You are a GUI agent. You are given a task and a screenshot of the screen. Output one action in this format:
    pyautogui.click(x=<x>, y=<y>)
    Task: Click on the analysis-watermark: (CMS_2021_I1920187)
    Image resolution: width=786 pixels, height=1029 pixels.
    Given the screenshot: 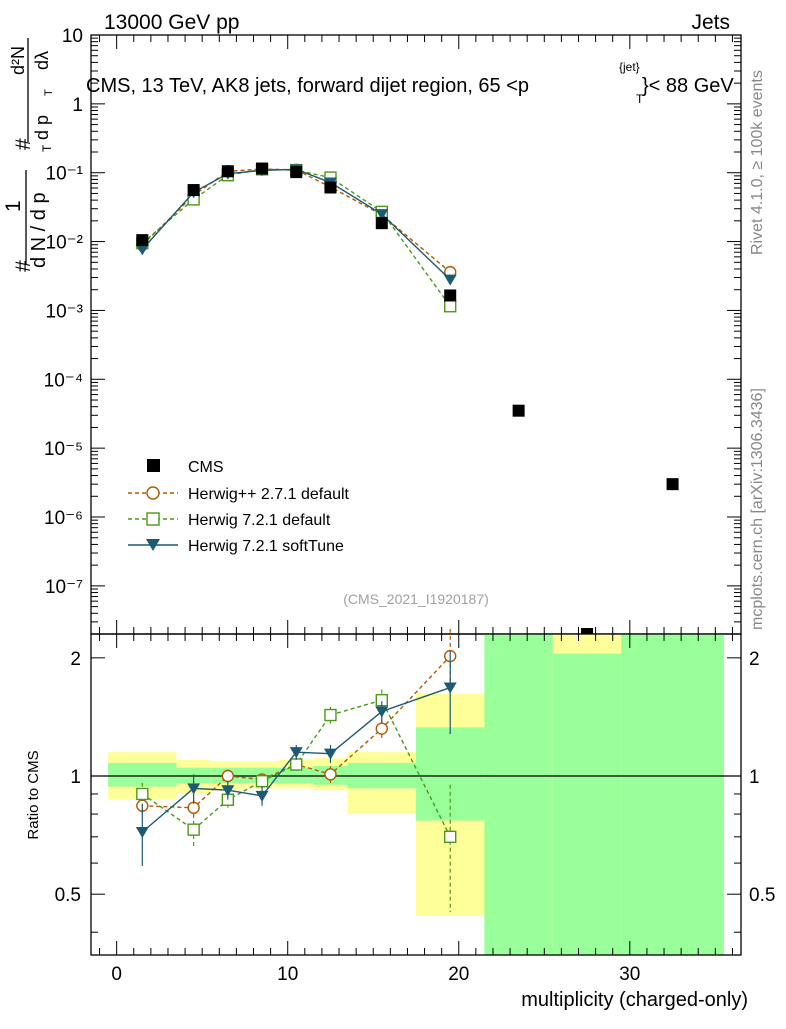 What is the action you would take?
    pyautogui.click(x=416, y=599)
    